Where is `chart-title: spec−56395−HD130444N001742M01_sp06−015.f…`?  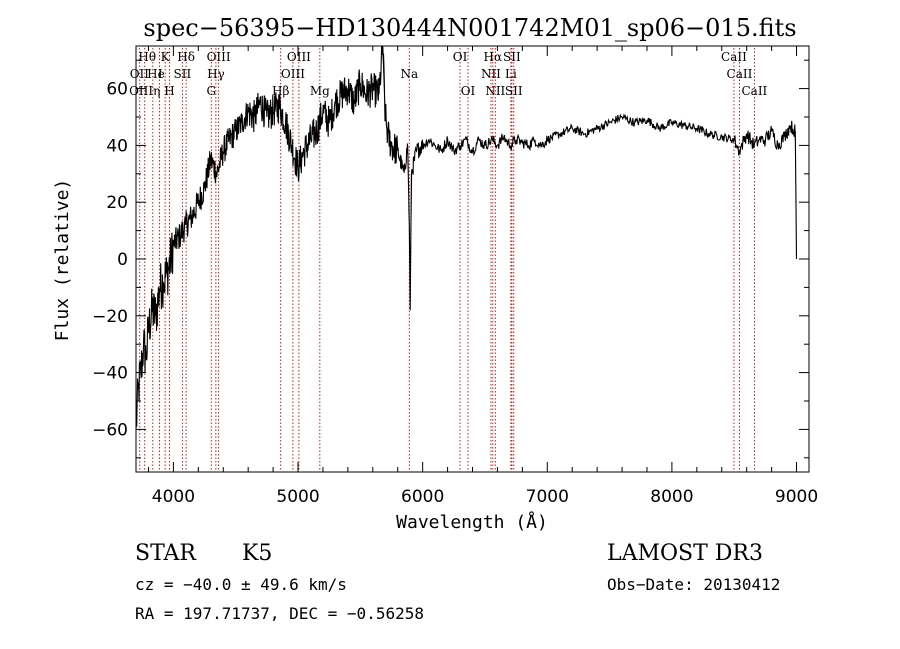 chart-title: spec−56395−HD130444N001742M01_sp06−015.f… is located at coordinates (469, 28).